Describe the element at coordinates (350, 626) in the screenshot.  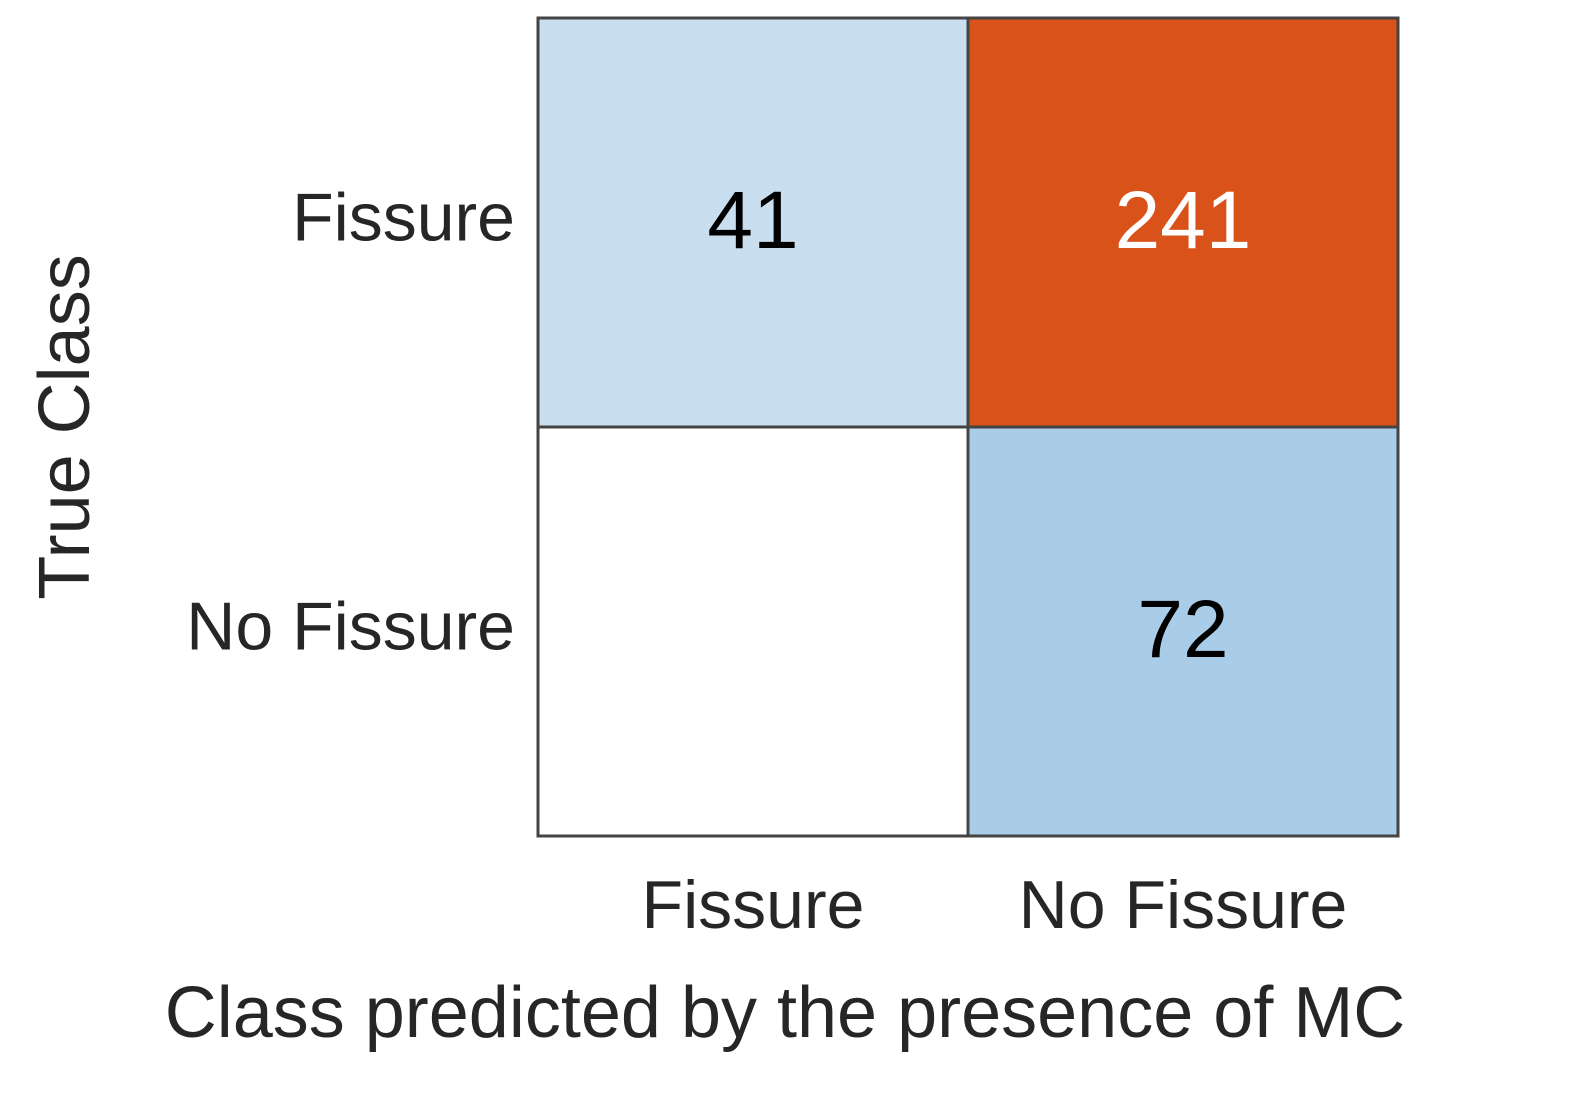
I see `y-tick-label: No Fissure` at that location.